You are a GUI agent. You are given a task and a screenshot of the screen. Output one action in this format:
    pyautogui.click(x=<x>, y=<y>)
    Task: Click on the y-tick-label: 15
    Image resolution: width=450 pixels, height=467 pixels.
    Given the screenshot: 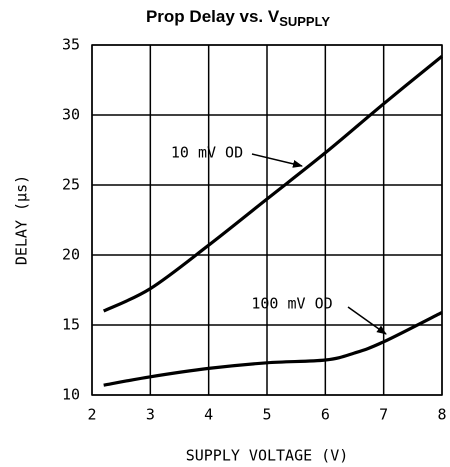 What is the action you would take?
    pyautogui.click(x=71, y=325)
    